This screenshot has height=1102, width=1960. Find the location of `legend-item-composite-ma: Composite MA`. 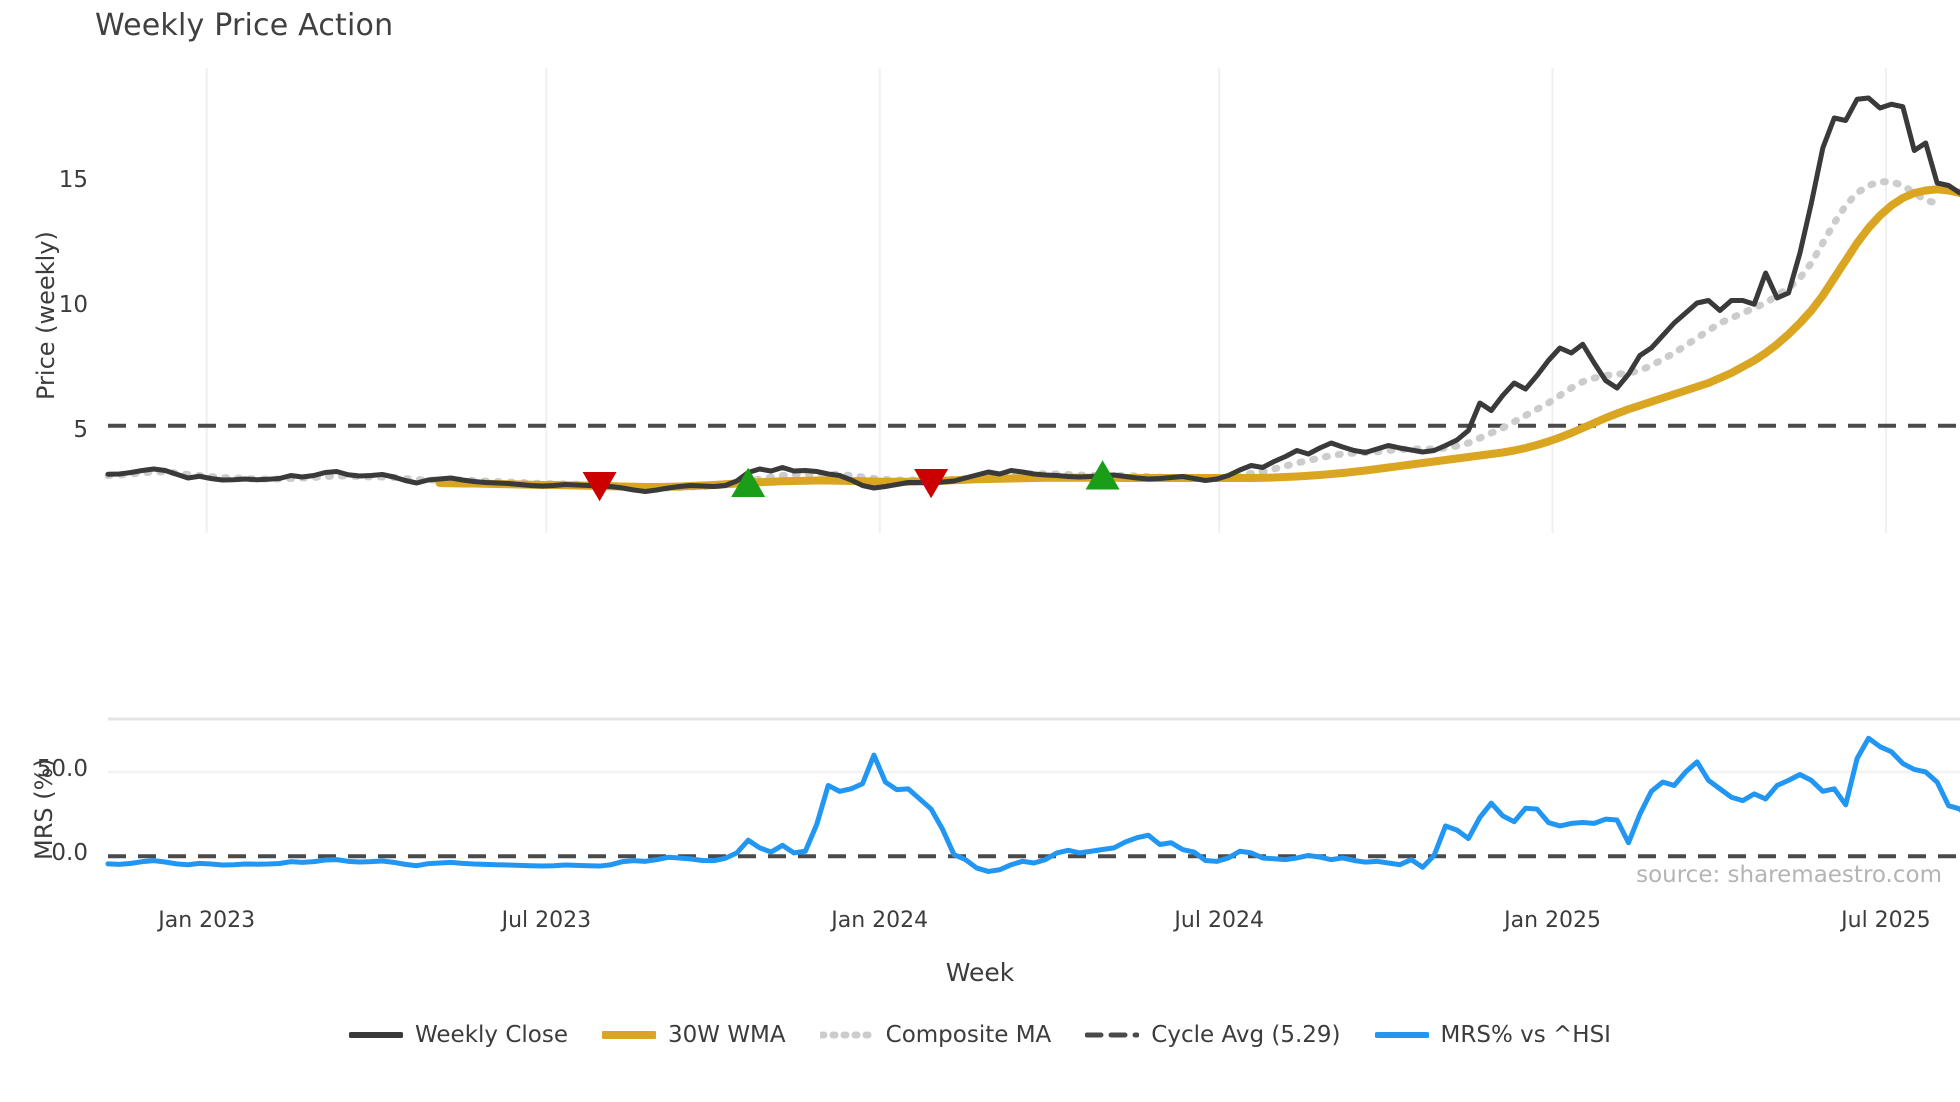

legend-item-composite-ma: Composite MA is located at coordinates (935, 1035).